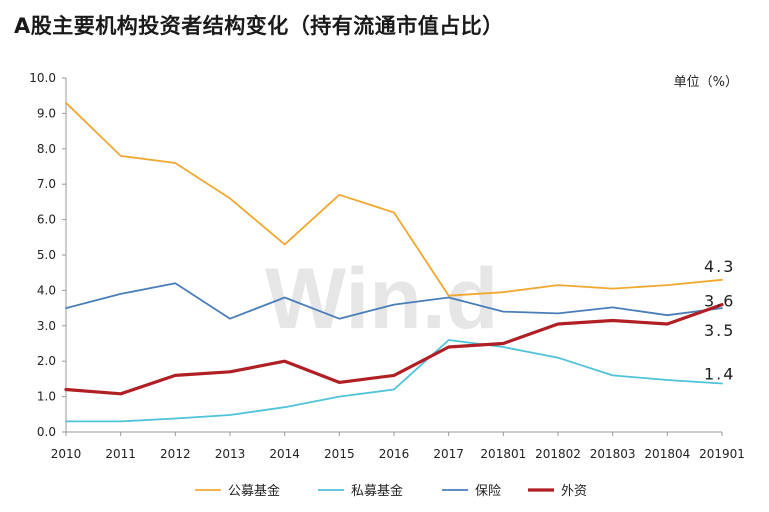  Describe the element at coordinates (42, 78) in the screenshot. I see `y-tick-label: 10.0` at that location.